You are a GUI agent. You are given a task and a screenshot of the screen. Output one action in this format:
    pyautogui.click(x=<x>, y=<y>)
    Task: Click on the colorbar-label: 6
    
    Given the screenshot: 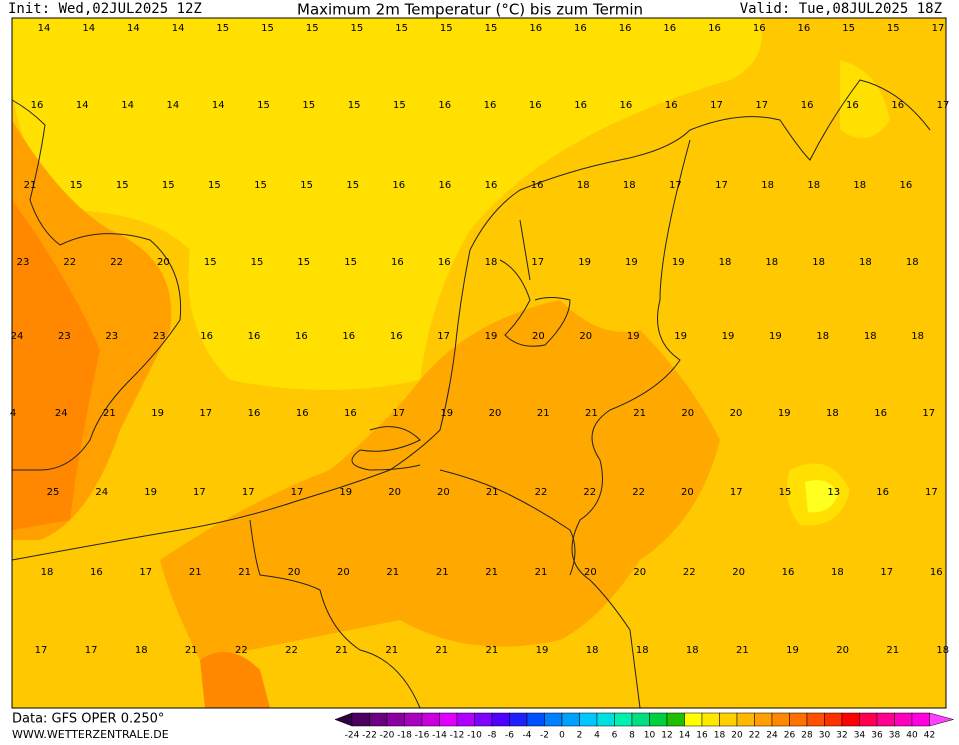 What is the action you would take?
    pyautogui.click(x=615, y=736)
    